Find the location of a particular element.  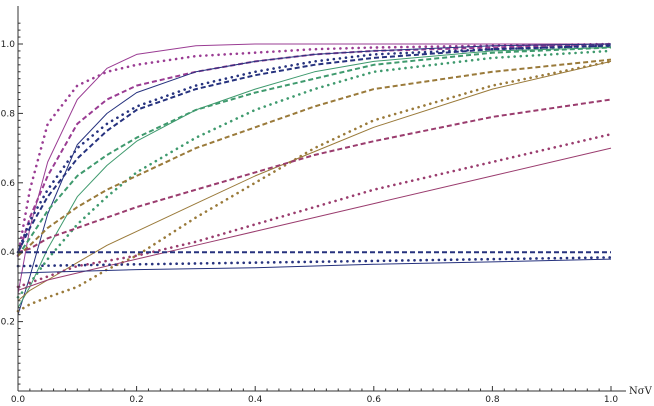

x-ticks: 0.0 0.2 0.4 0.6 0.8 1.0 is located at coordinates (315, 395).